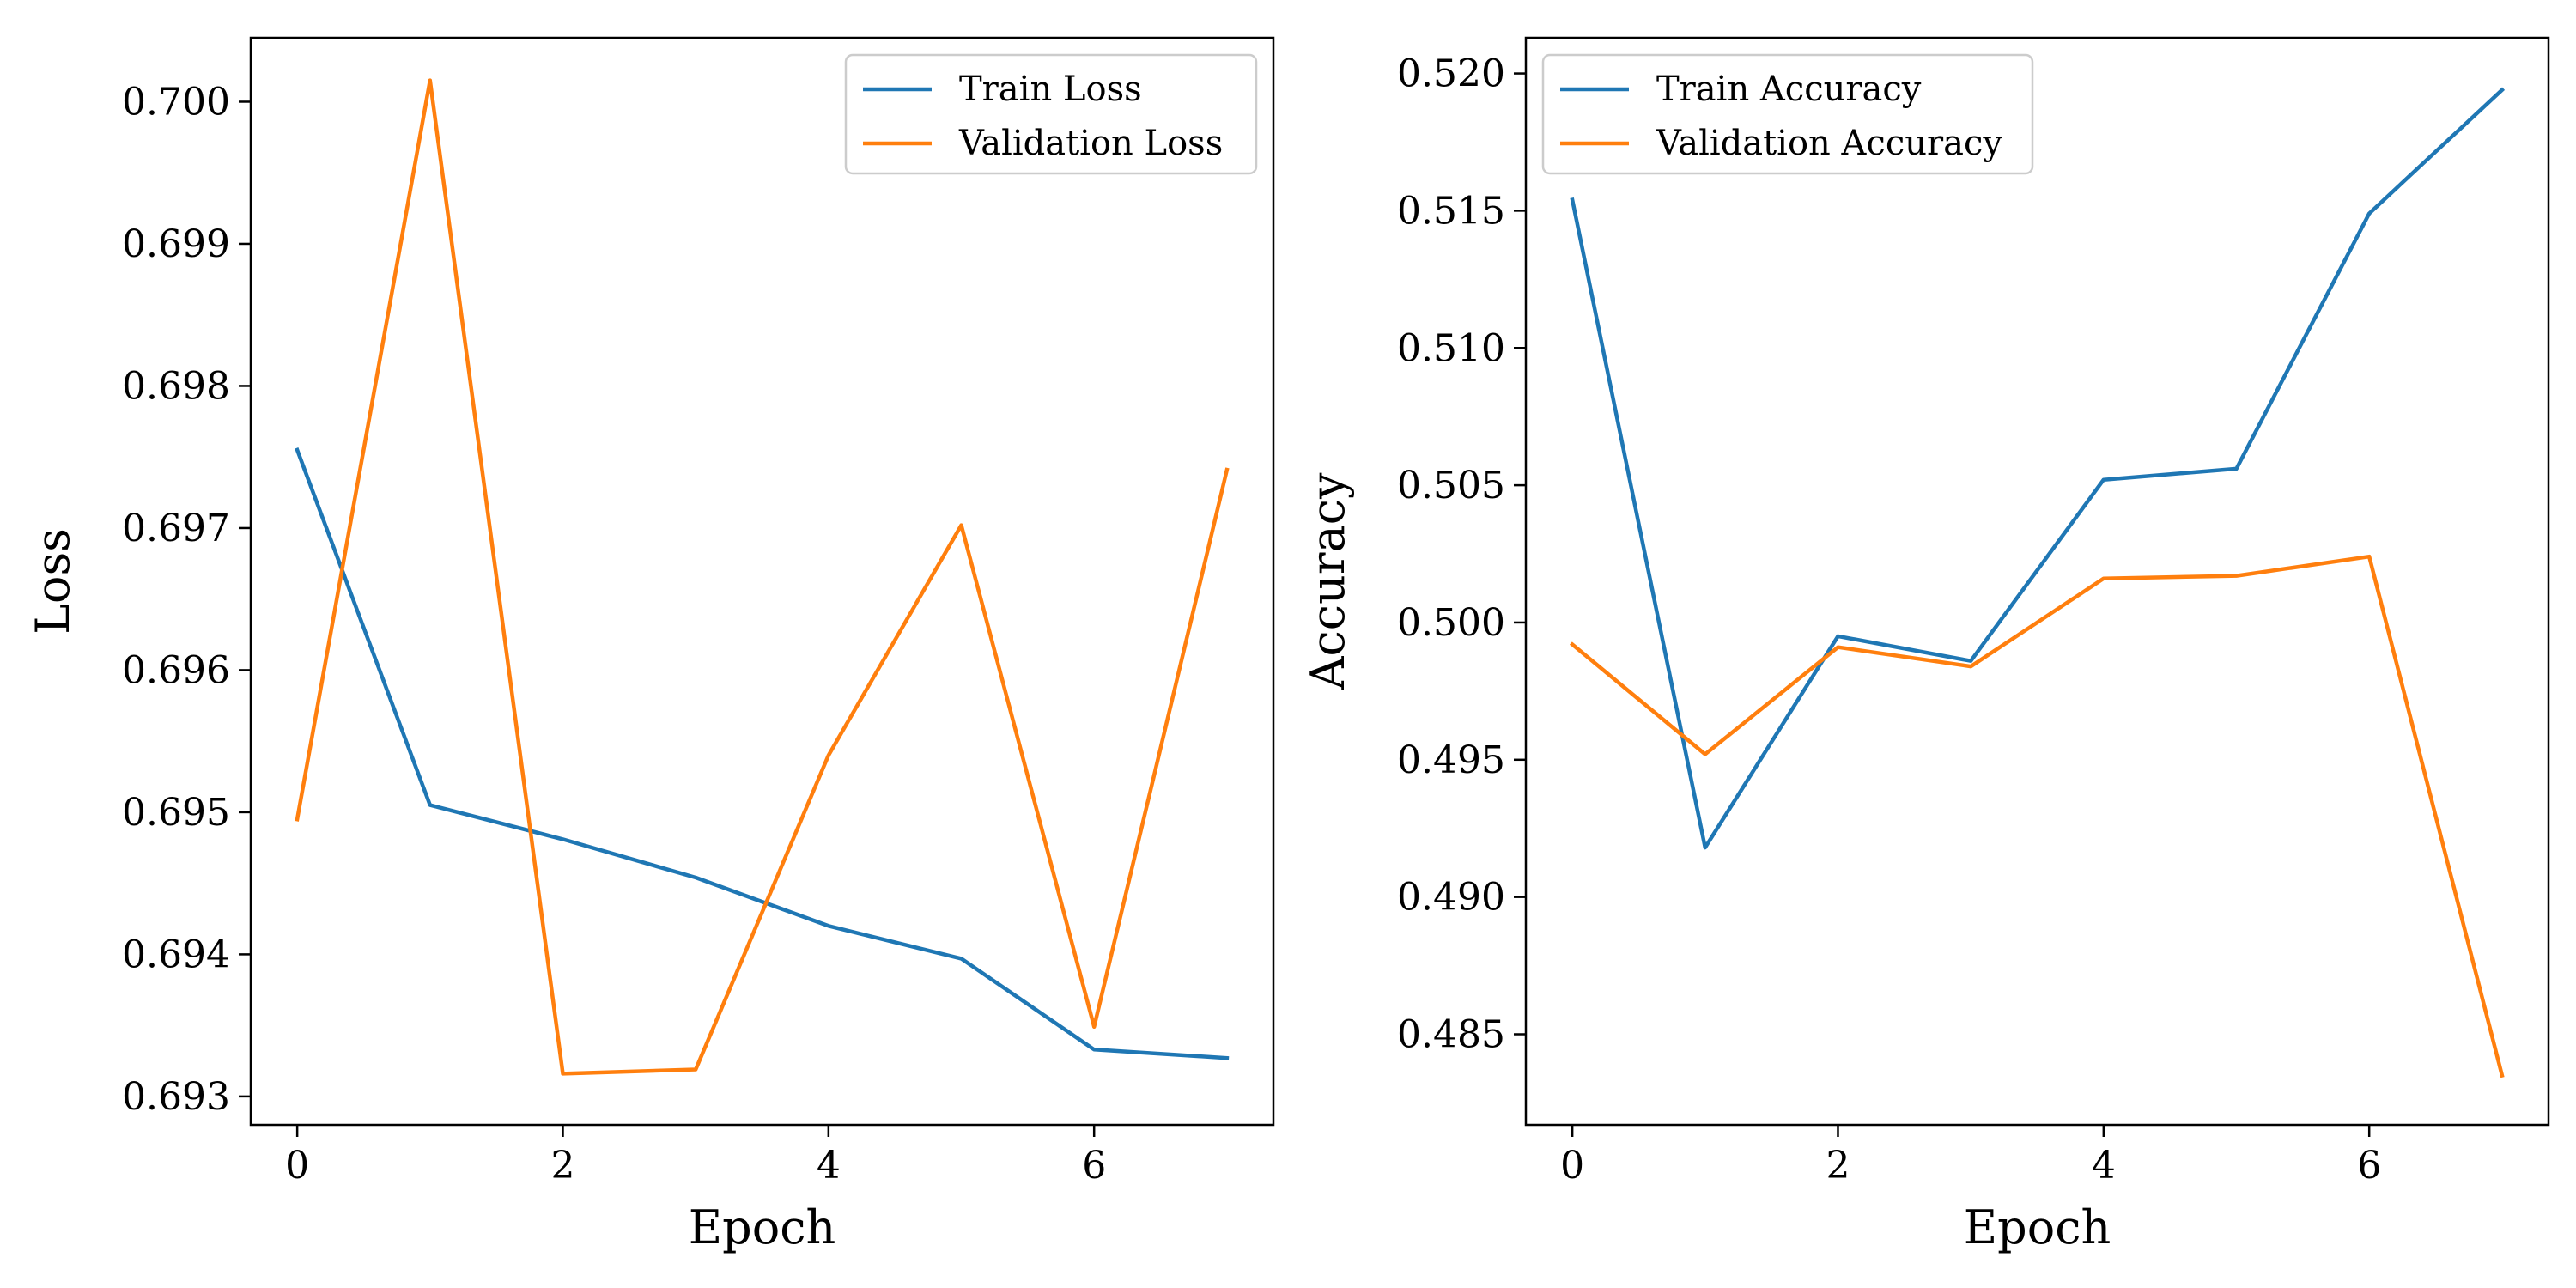  I want to click on y-tick-label: 0.510, so click(1451, 348).